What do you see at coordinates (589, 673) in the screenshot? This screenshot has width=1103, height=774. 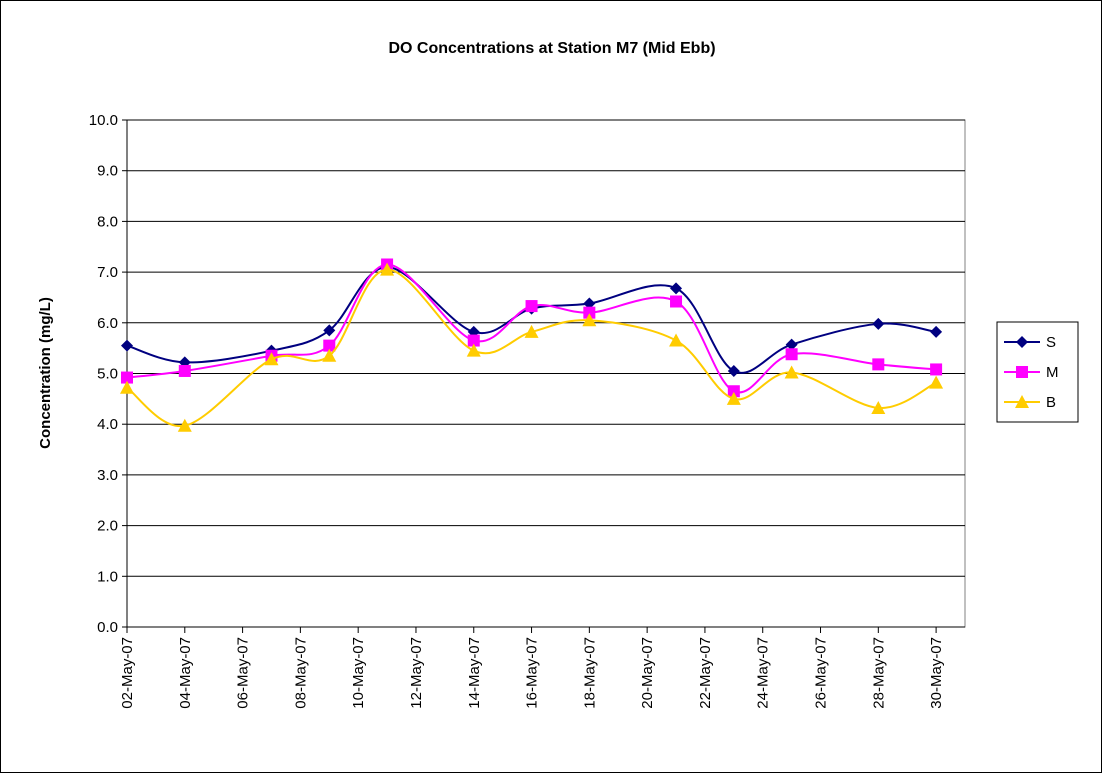 I see `x-tick-label: 18-May-07` at bounding box center [589, 673].